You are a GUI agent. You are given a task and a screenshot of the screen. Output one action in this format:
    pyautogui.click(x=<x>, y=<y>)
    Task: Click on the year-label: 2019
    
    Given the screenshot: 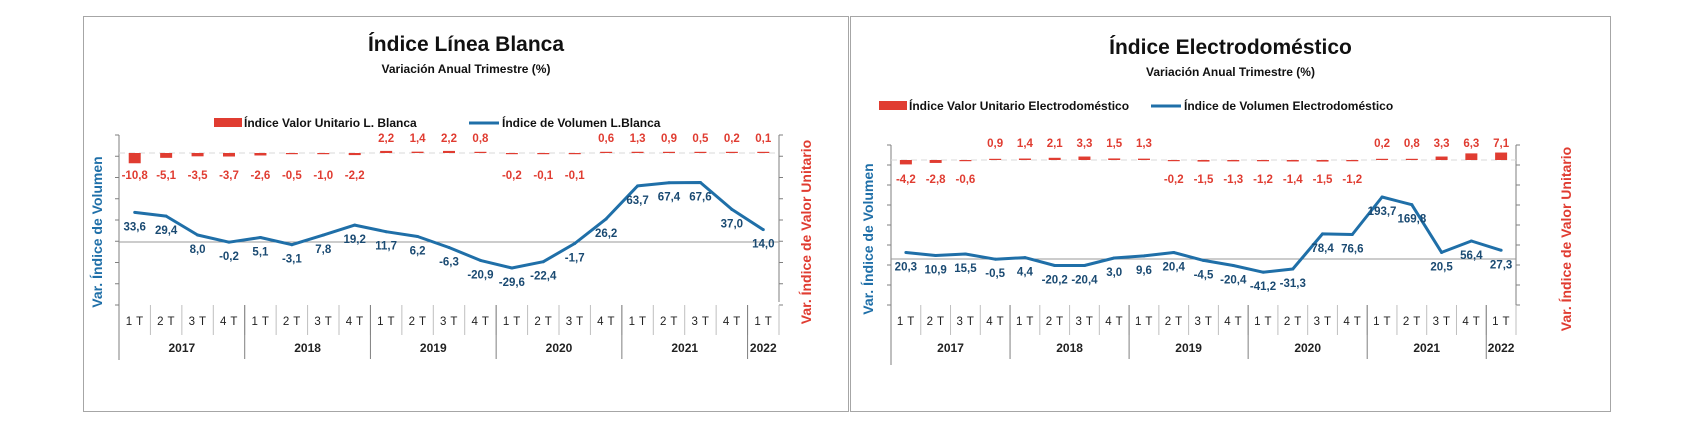 What is the action you would take?
    pyautogui.click(x=433, y=348)
    